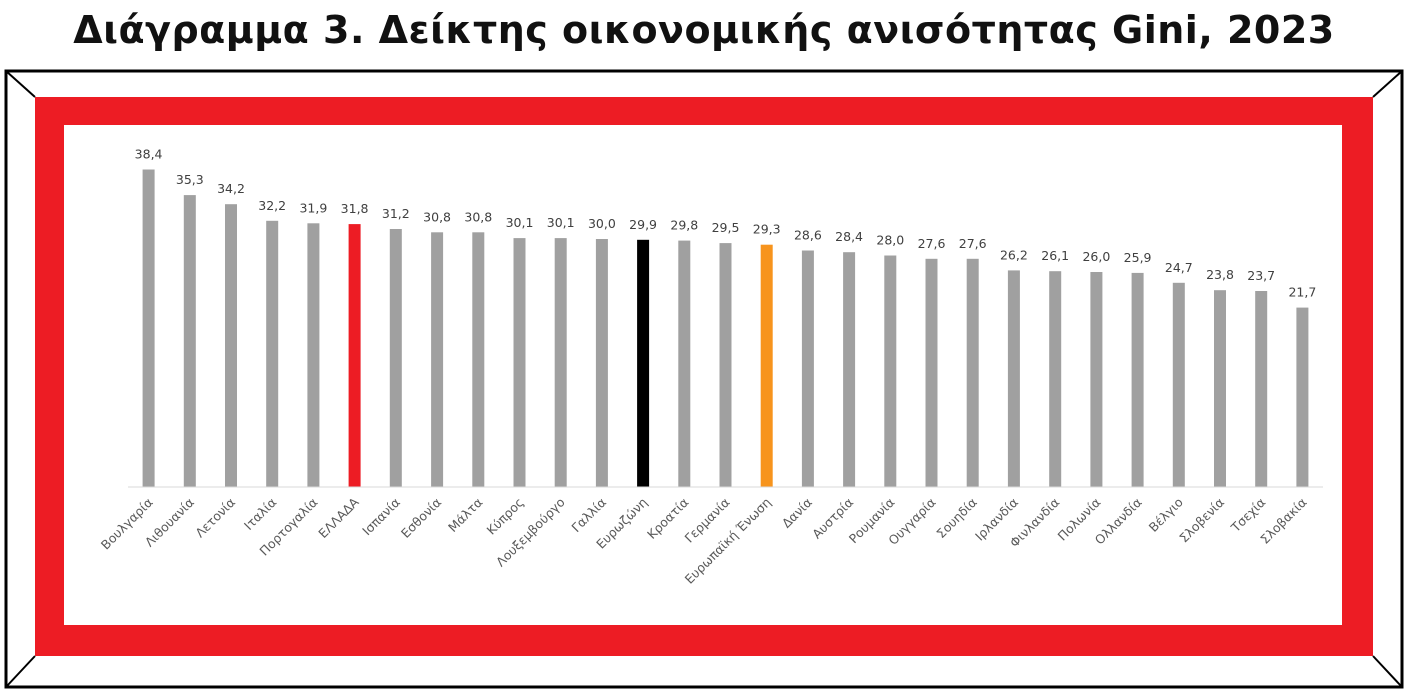  Describe the element at coordinates (808, 235) in the screenshot. I see `bar-value-label: 28,6` at that location.